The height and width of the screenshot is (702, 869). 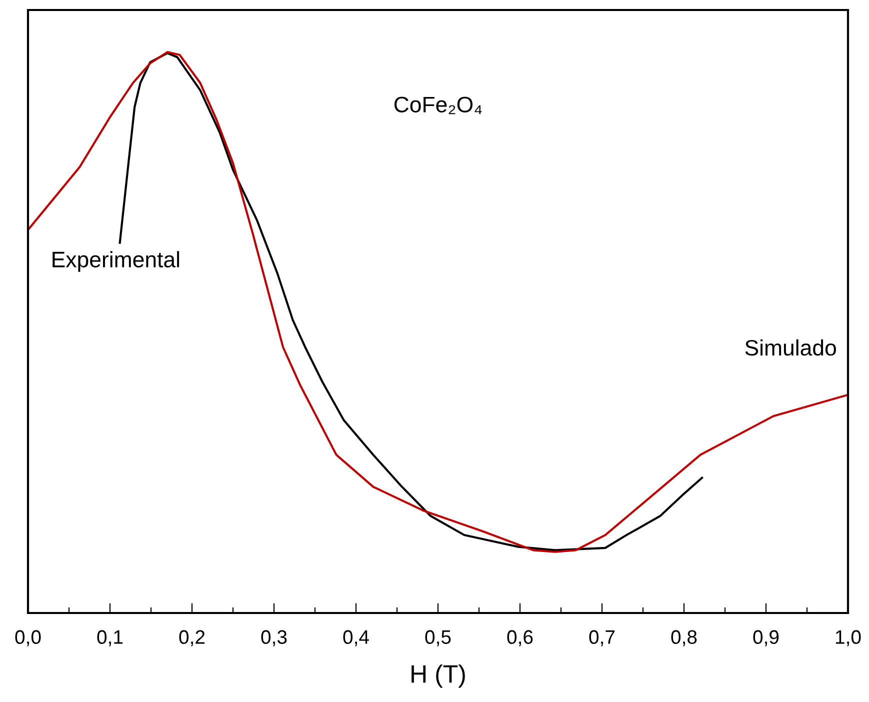 What do you see at coordinates (116, 261) in the screenshot?
I see `series-label: Experimental` at bounding box center [116, 261].